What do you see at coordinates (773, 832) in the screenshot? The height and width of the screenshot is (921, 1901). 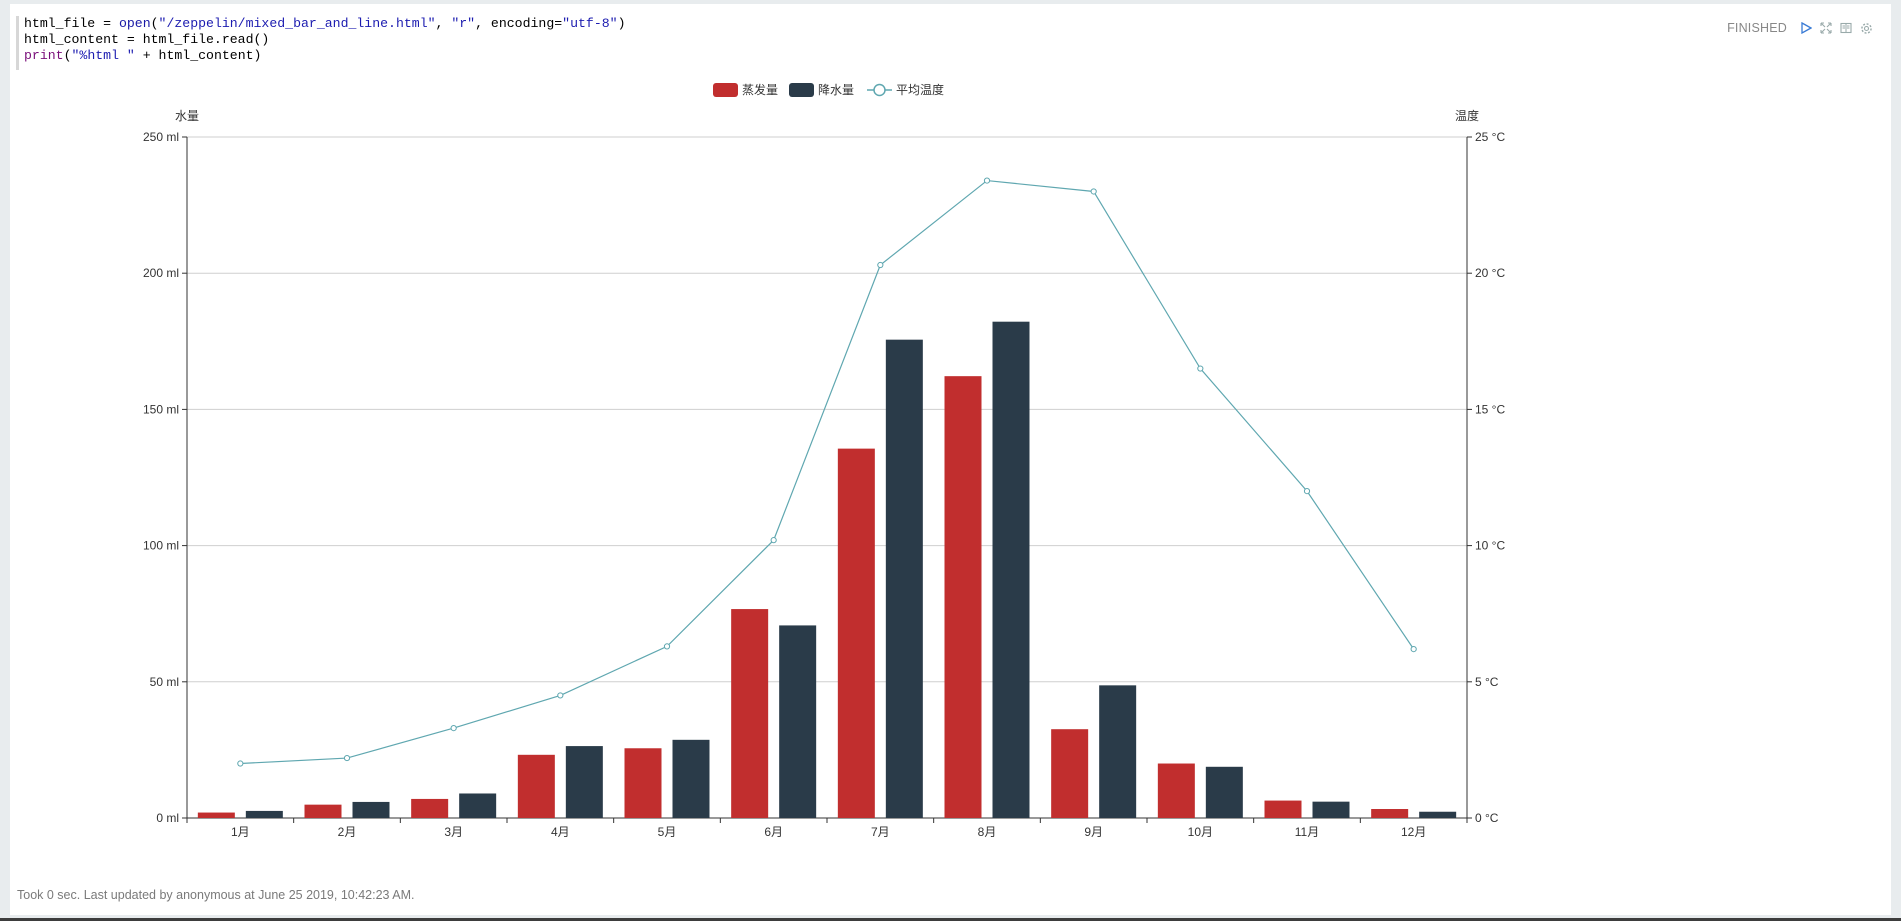 I see `x-tick-label: 6月` at bounding box center [773, 832].